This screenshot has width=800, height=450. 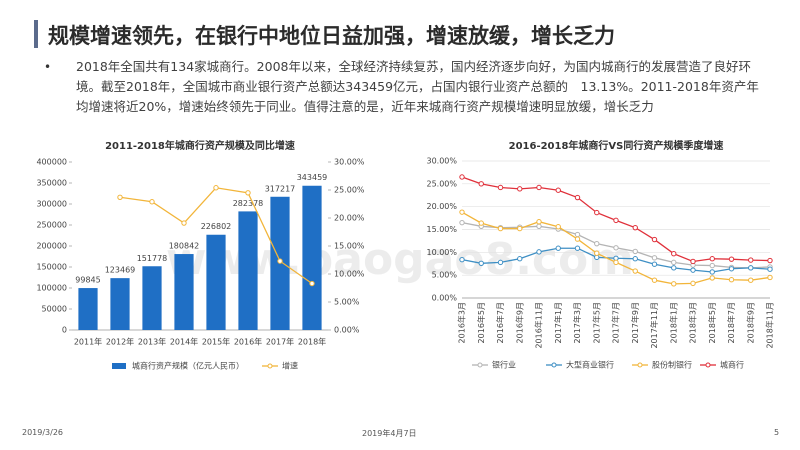 I want to click on legend-label: 股份制银行, so click(x=672, y=365).